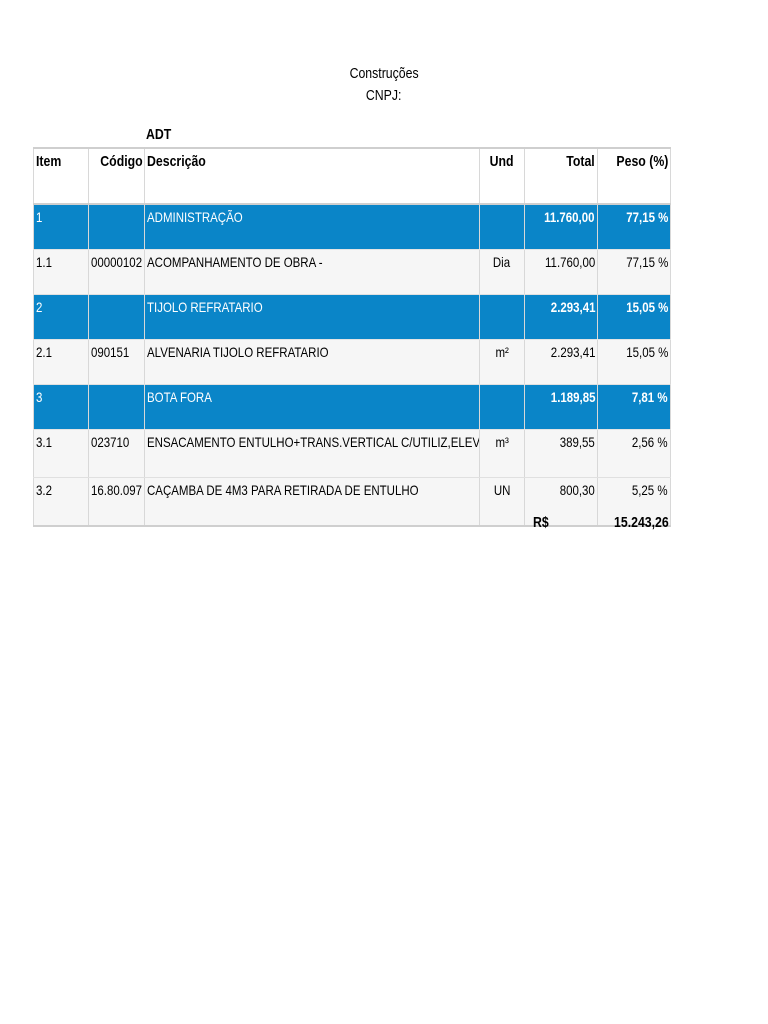 The image size is (768, 1024). Describe the element at coordinates (116, 176) in the screenshot. I see `column-header-code: Código` at that location.